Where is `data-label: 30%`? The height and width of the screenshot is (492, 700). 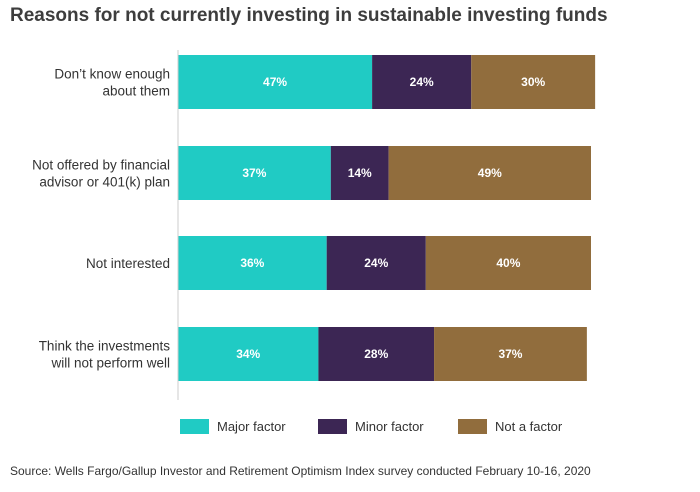 data-label: 30% is located at coordinates (533, 82).